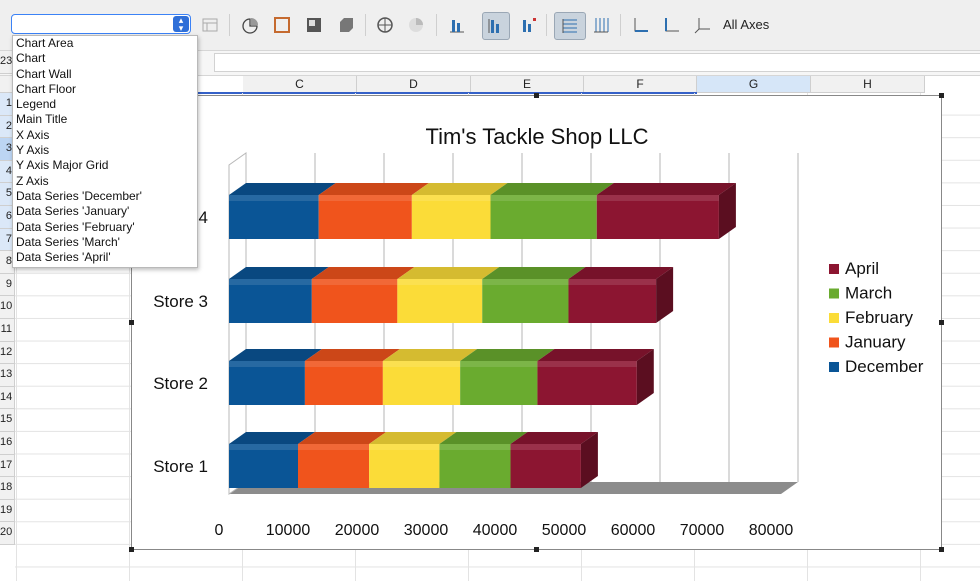  Describe the element at coordinates (868, 84) in the screenshot. I see `column-header-h: H` at that location.